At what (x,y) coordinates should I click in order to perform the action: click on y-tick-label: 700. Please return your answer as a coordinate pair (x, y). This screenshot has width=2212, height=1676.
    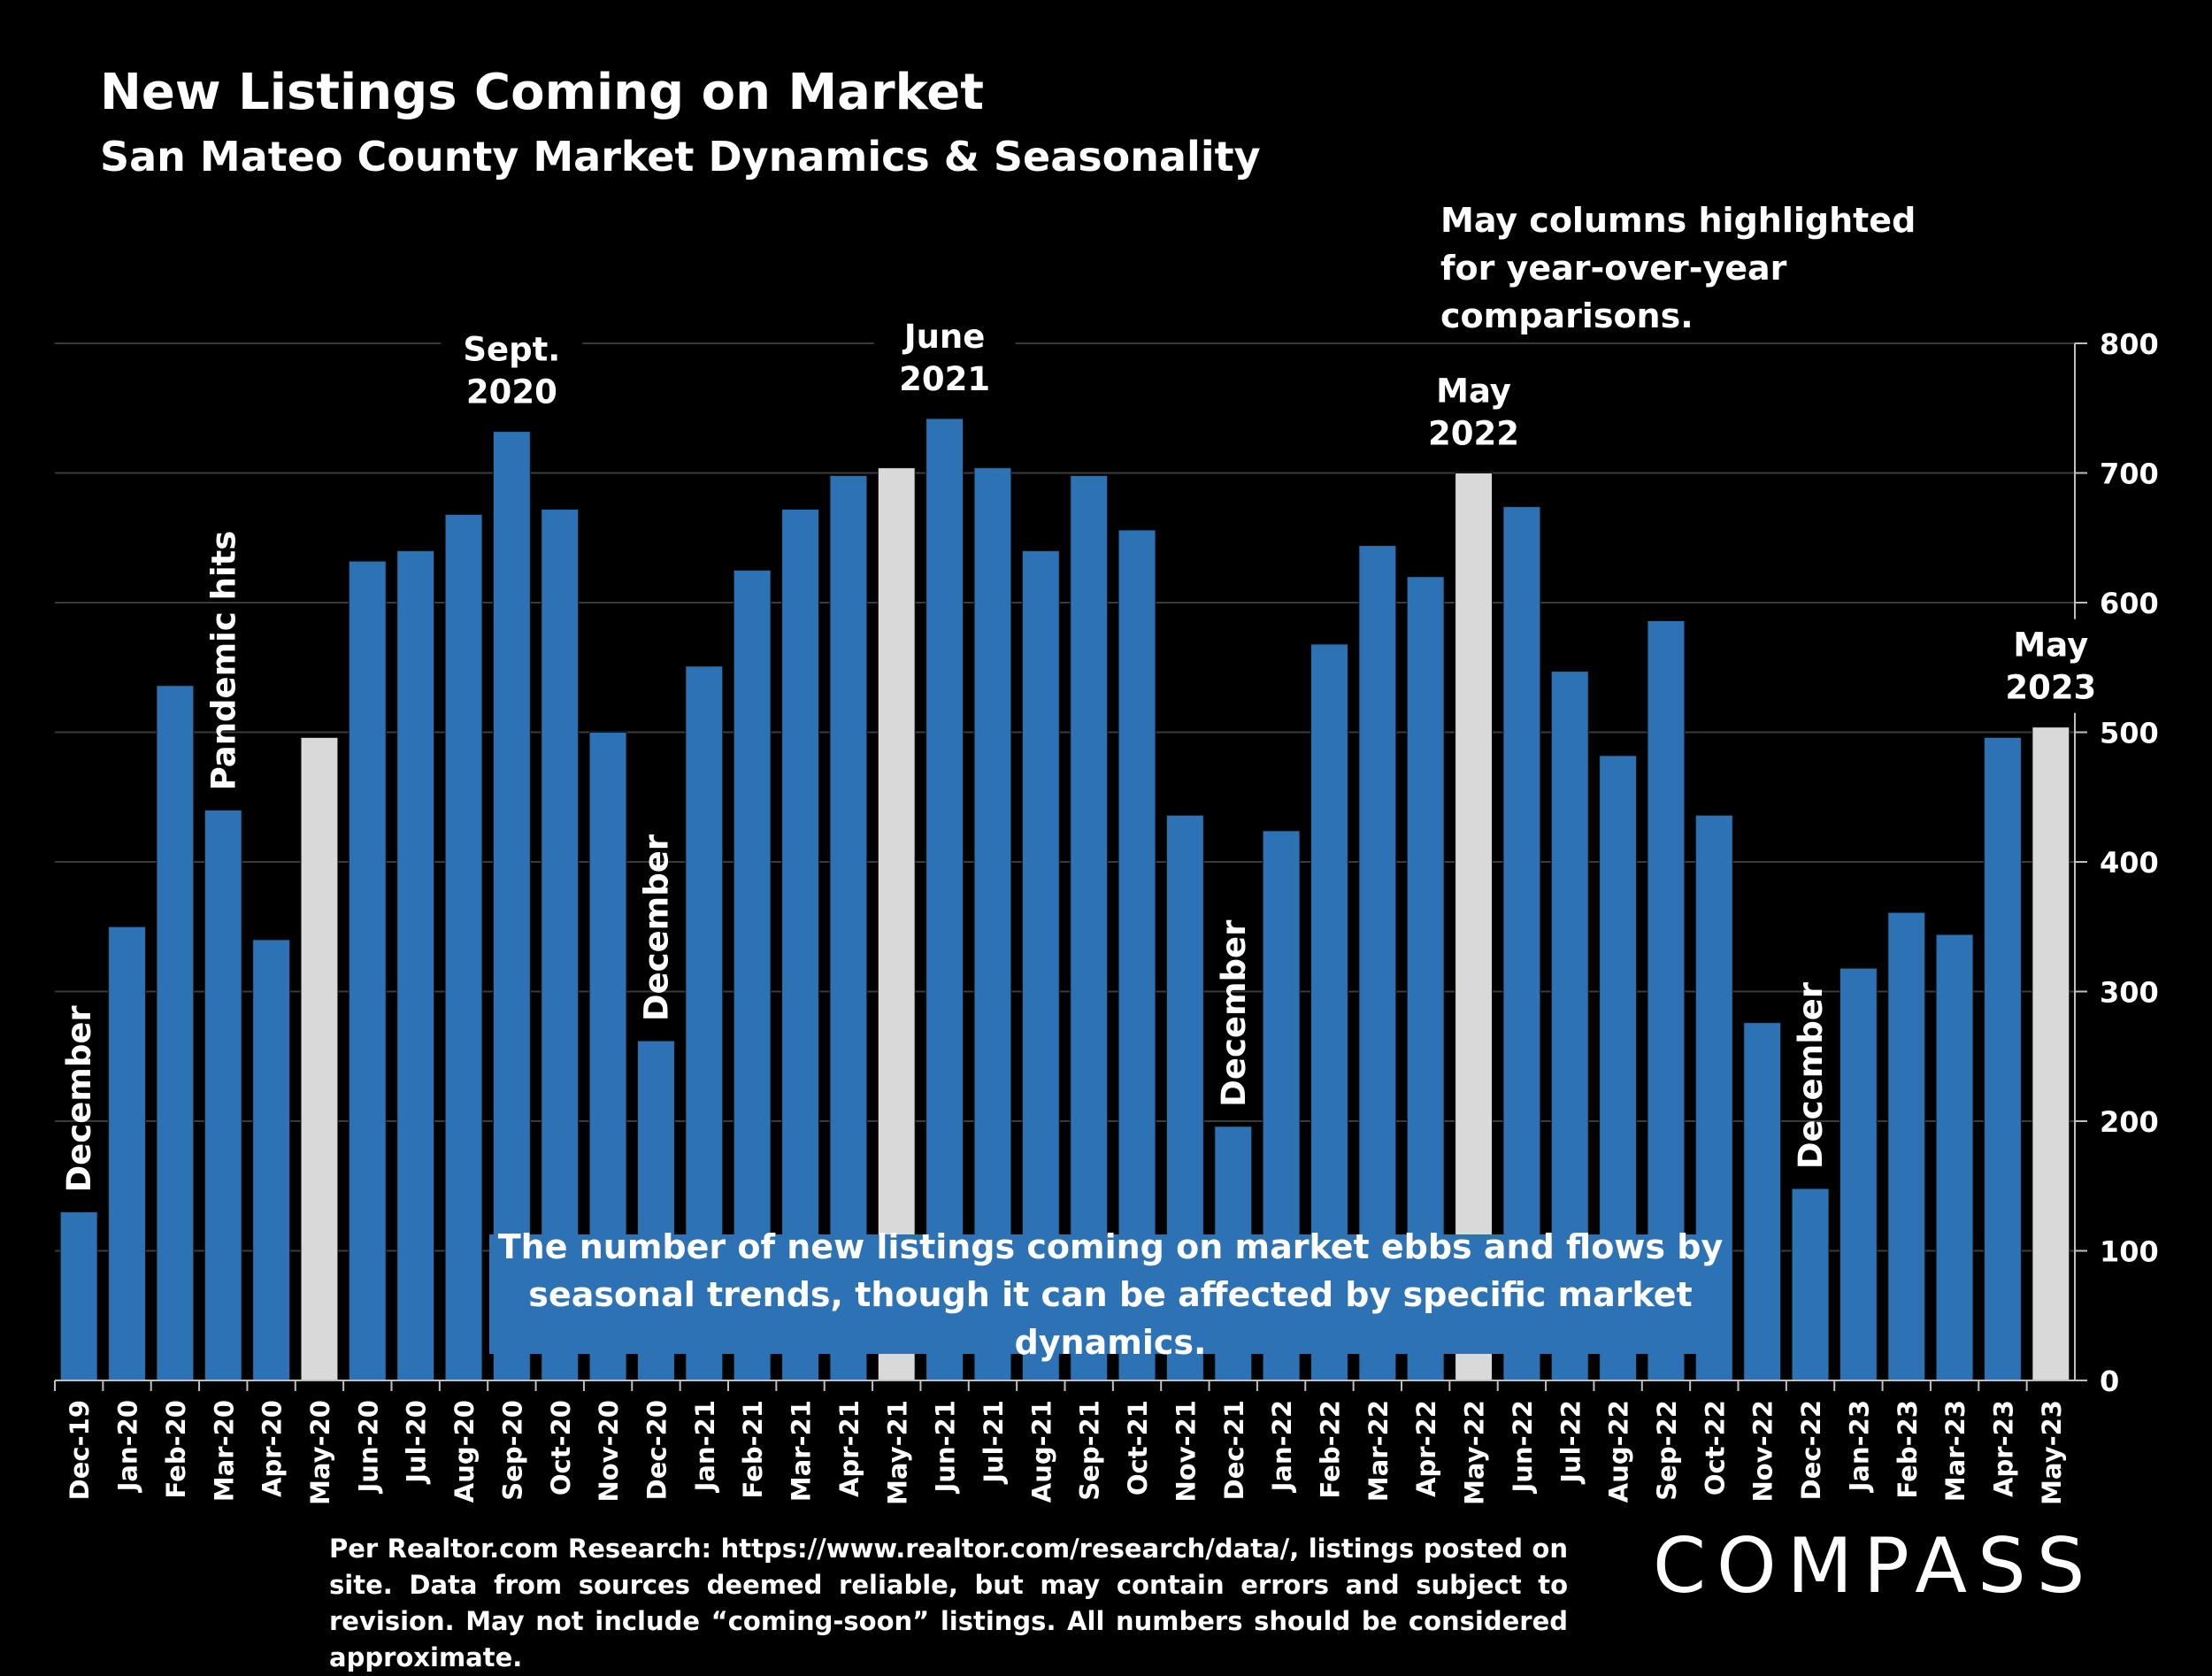
    Looking at the image, I should click on (2129, 474).